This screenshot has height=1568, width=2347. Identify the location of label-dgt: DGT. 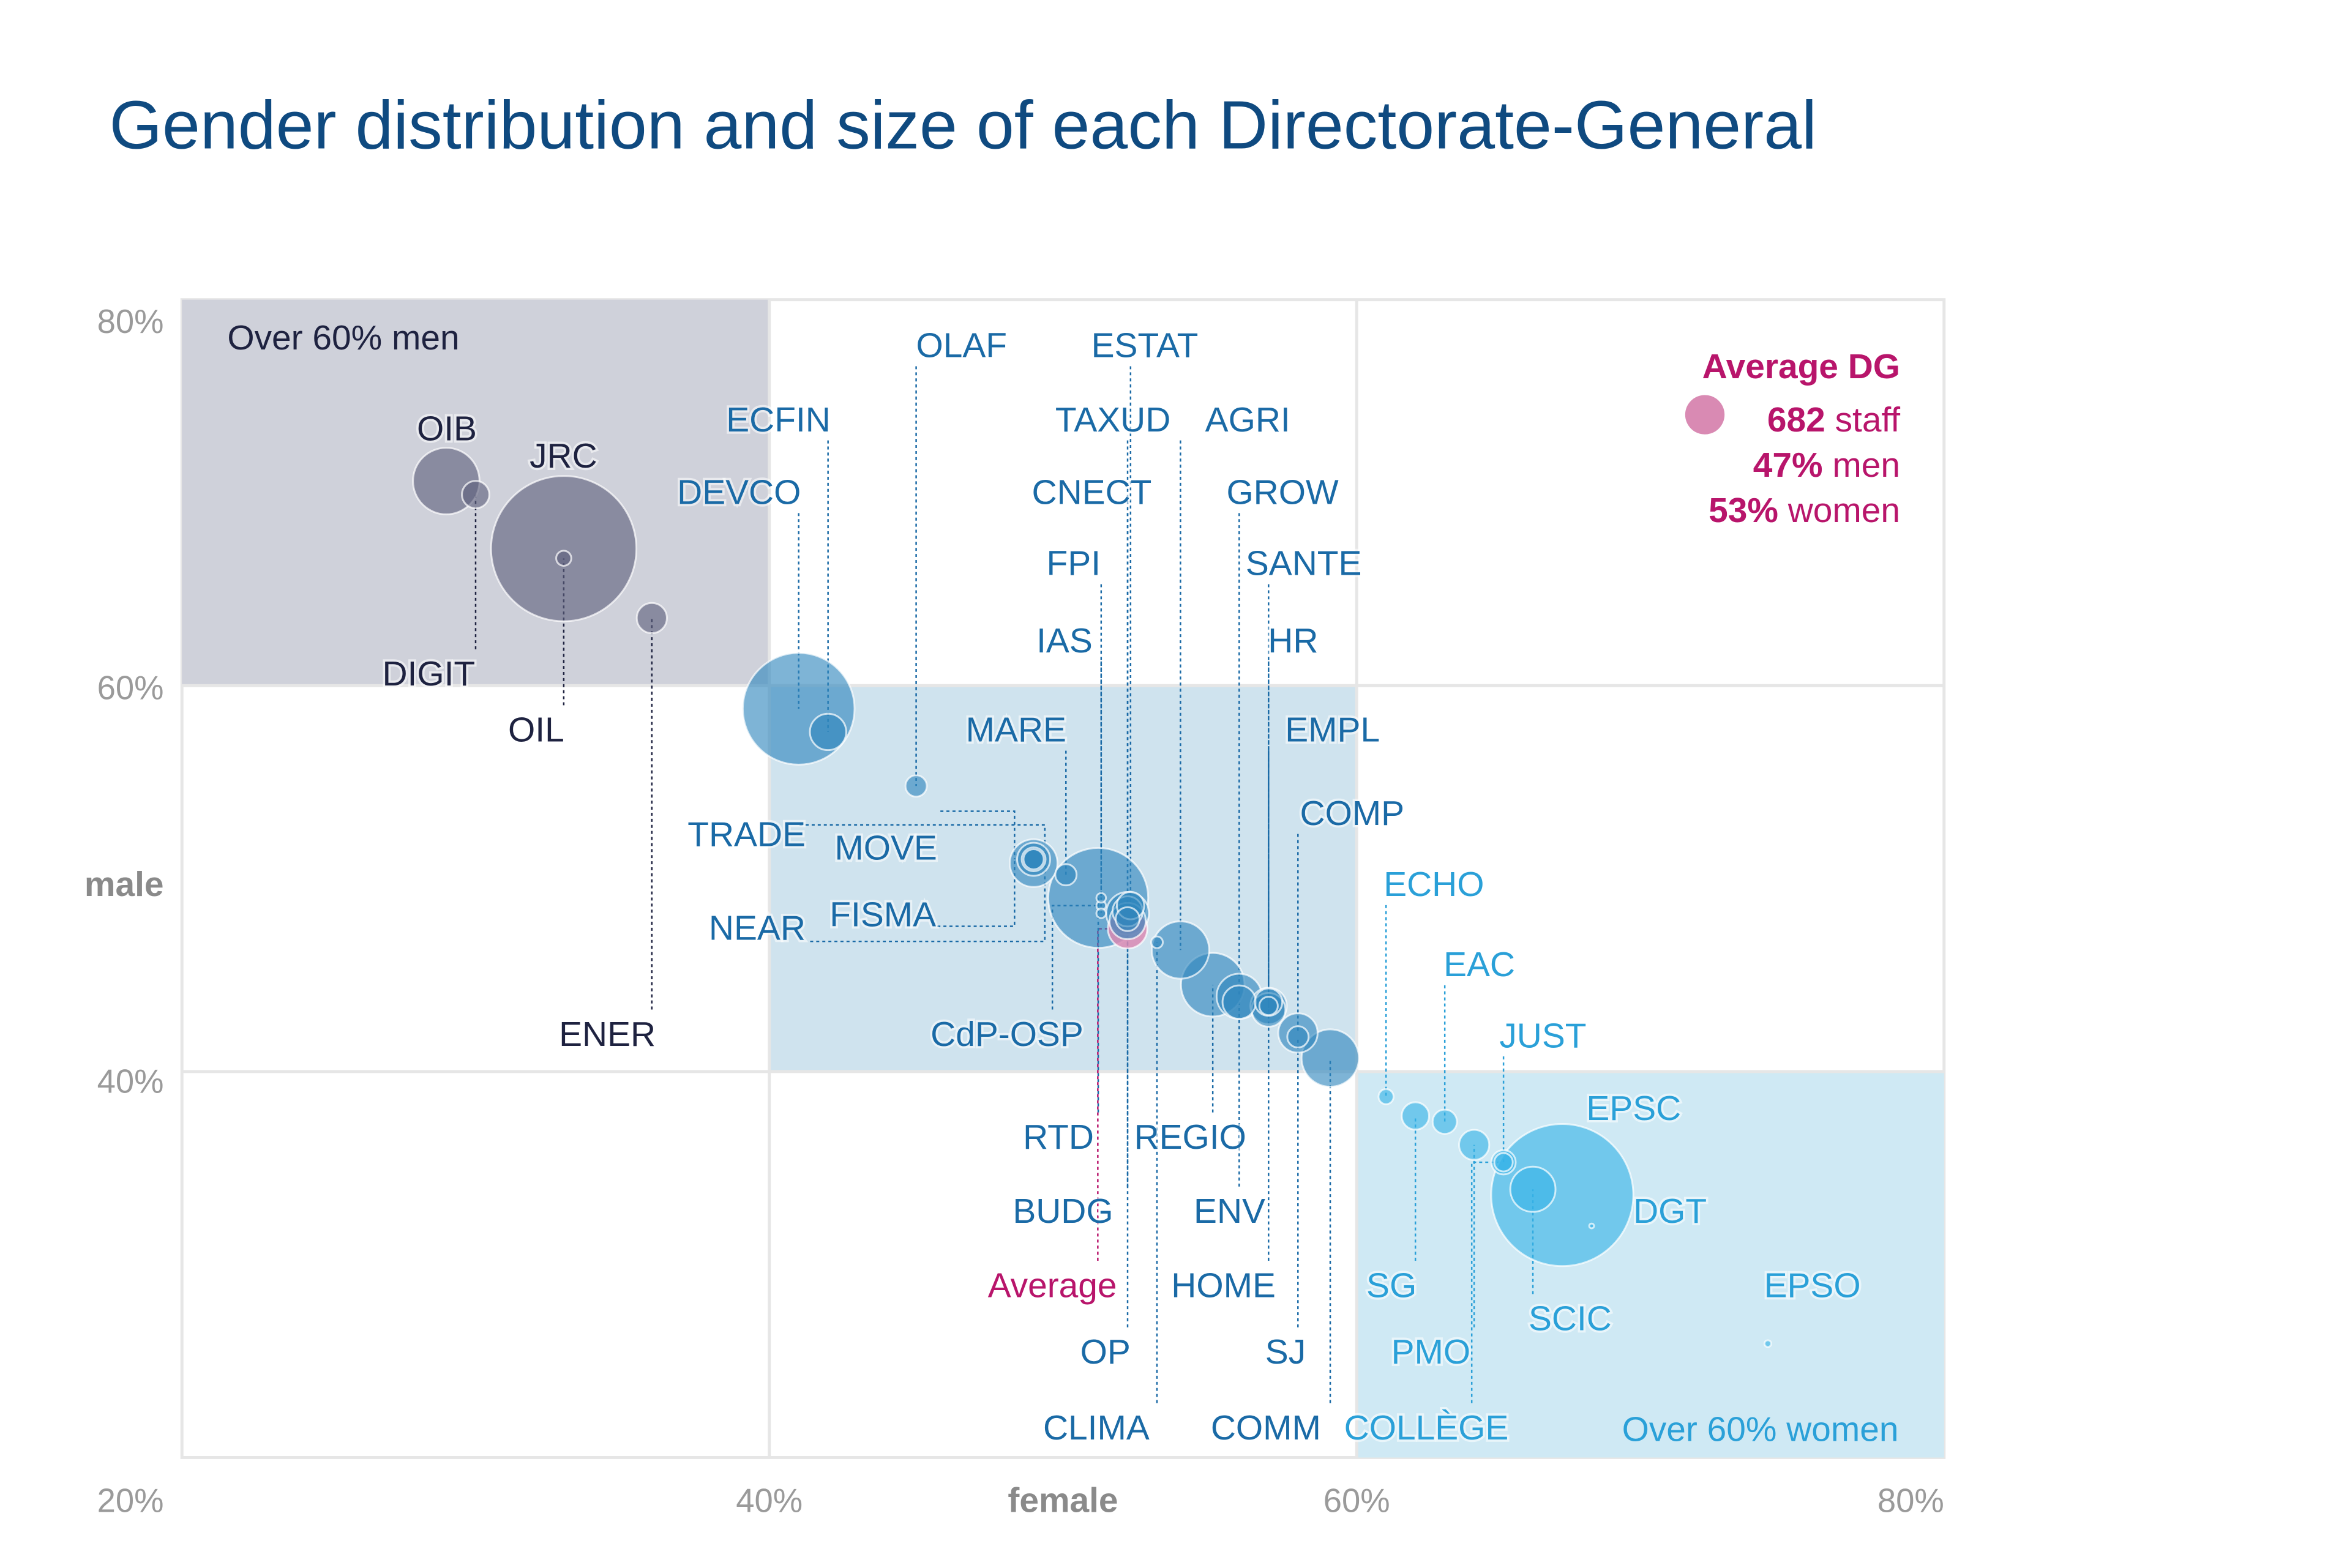
(1670, 1211).